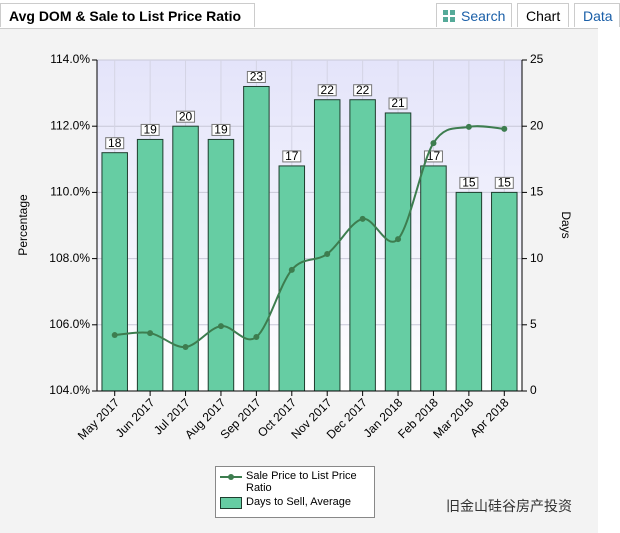 Image resolution: width=620 pixels, height=533 pixels. What do you see at coordinates (70, 192) in the screenshot?
I see `y-tick-label: 110.0%` at bounding box center [70, 192].